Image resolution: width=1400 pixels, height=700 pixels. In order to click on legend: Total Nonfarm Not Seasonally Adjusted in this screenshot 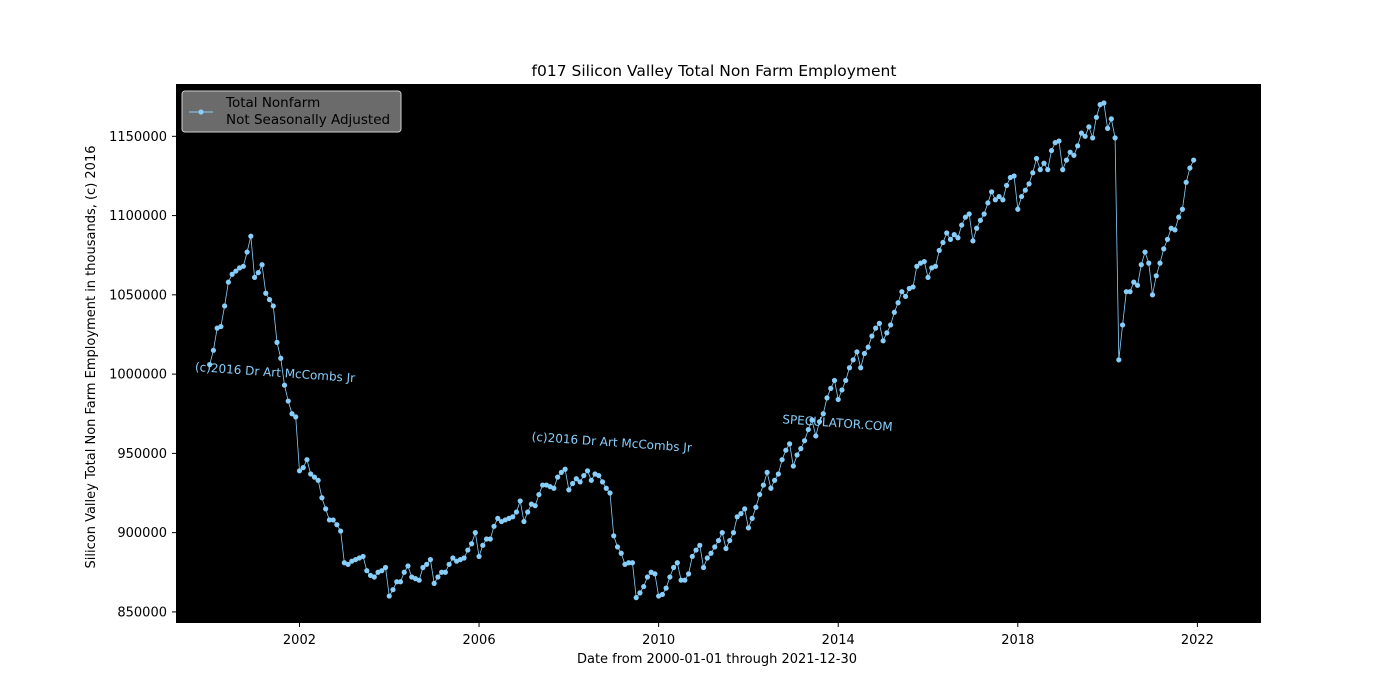, I will do `click(291, 111)`.